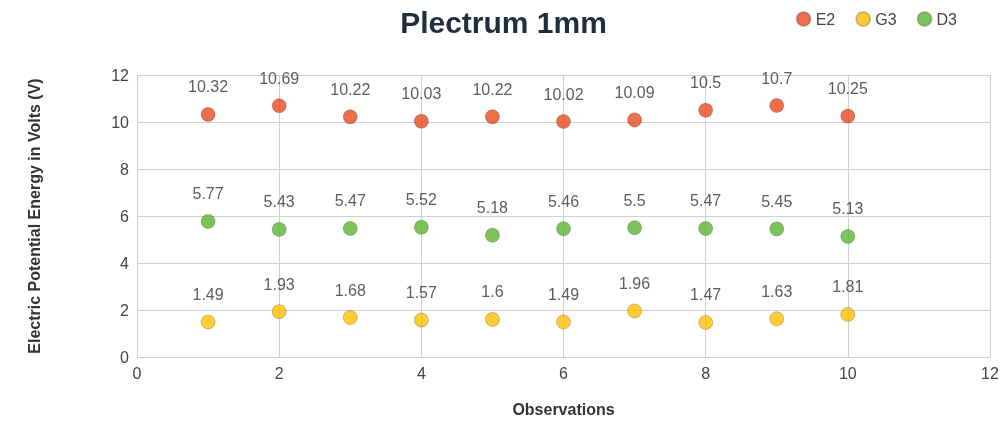 The width and height of the screenshot is (1007, 436). Describe the element at coordinates (279, 284) in the screenshot. I see `data-label: 1.93` at that location.